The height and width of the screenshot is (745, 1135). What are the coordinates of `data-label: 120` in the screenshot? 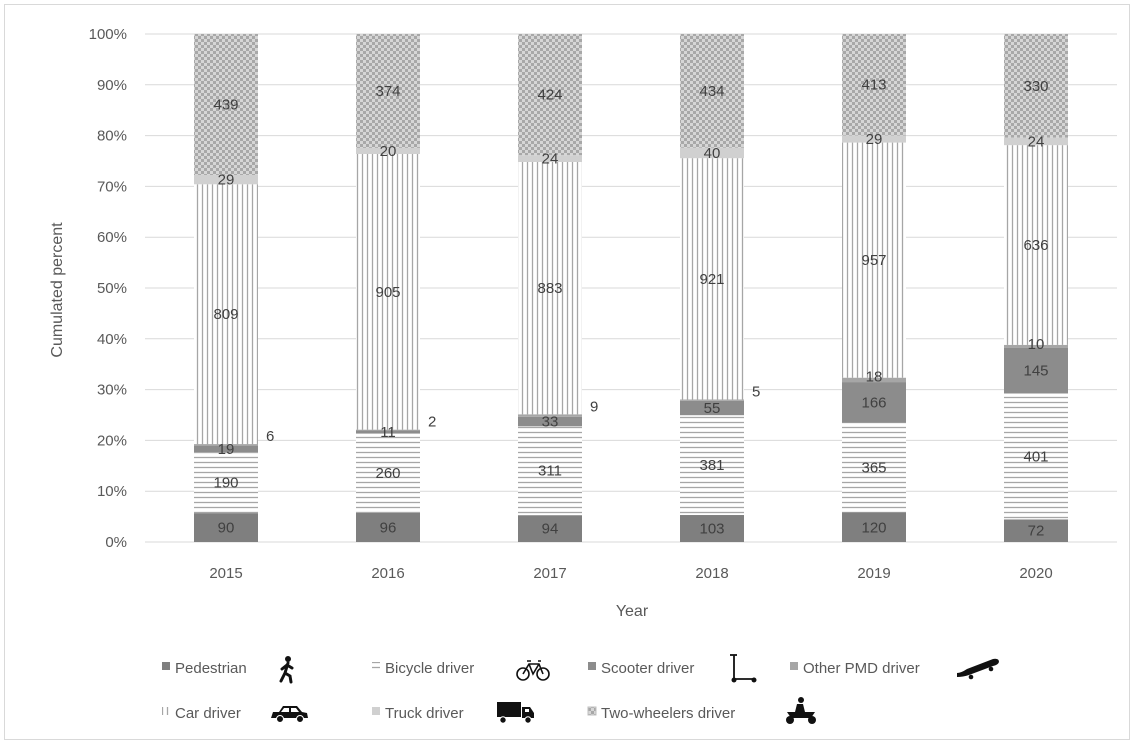 It's located at (873, 527).